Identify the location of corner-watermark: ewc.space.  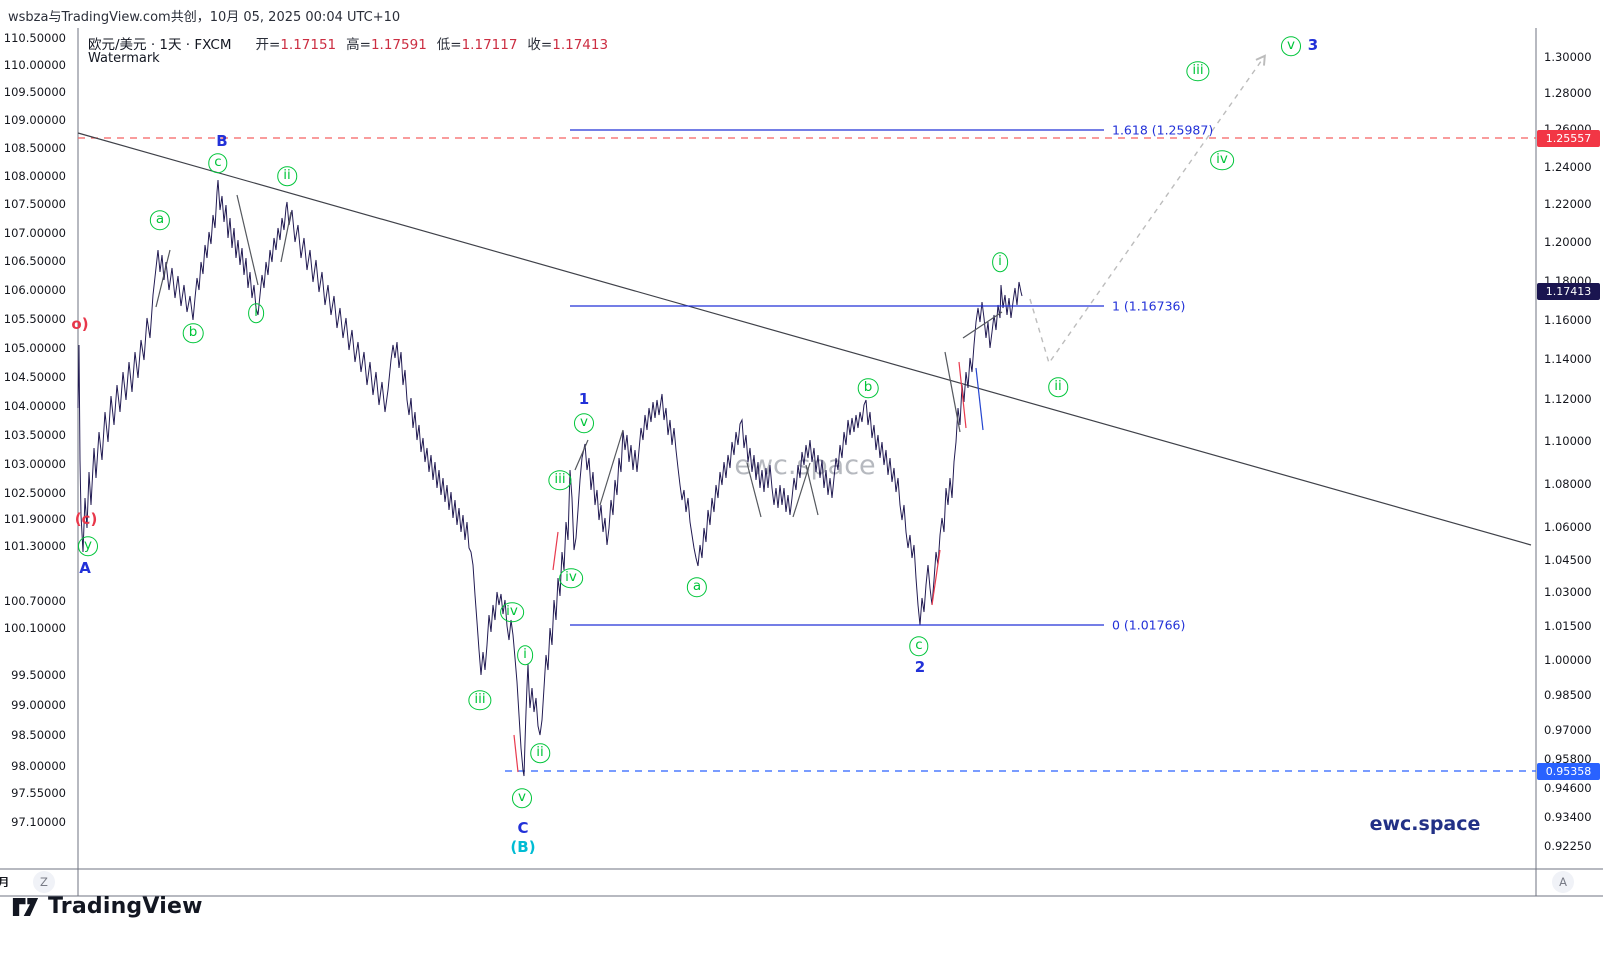
(1425, 824).